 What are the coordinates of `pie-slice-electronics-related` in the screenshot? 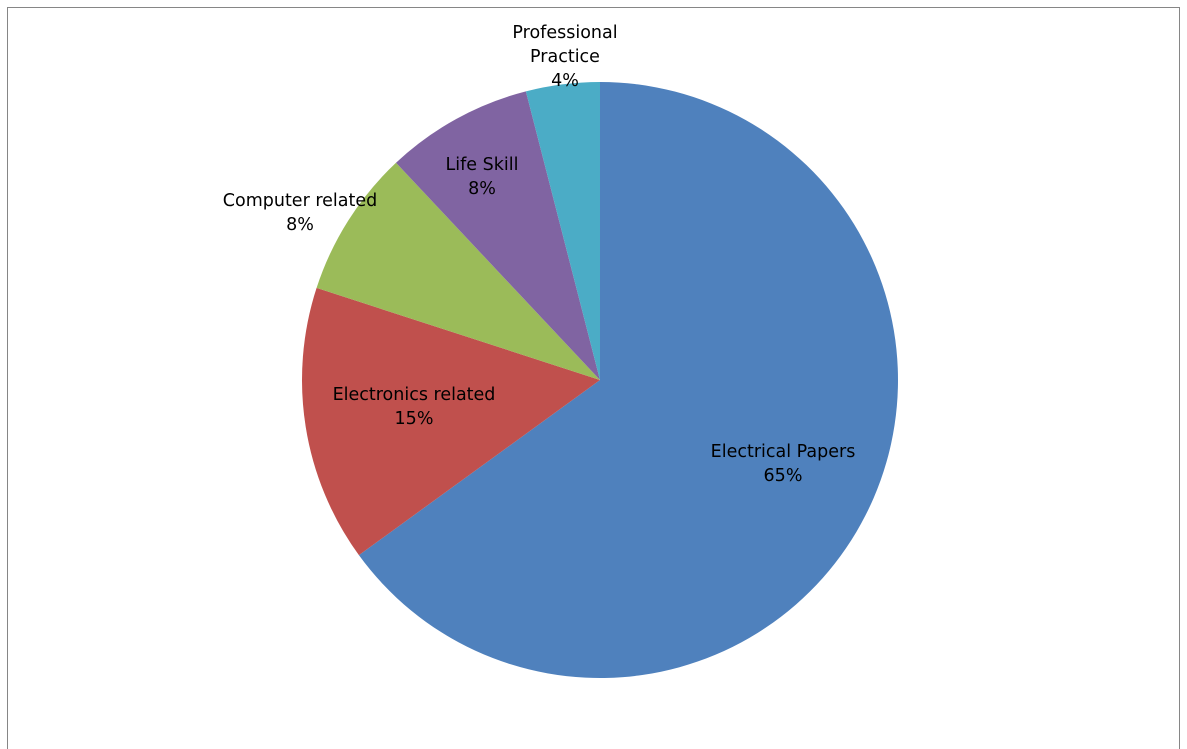 It's located at (451, 421).